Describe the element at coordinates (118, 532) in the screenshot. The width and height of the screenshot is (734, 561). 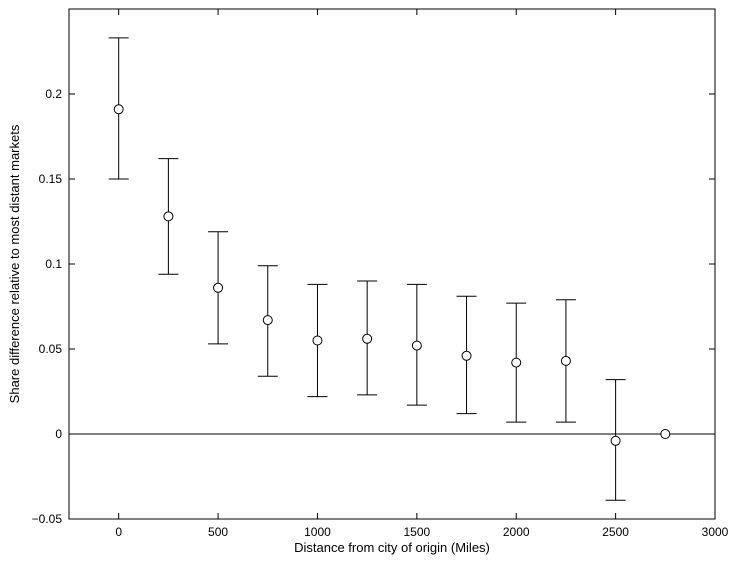
I see `x-tick-label: 0` at that location.